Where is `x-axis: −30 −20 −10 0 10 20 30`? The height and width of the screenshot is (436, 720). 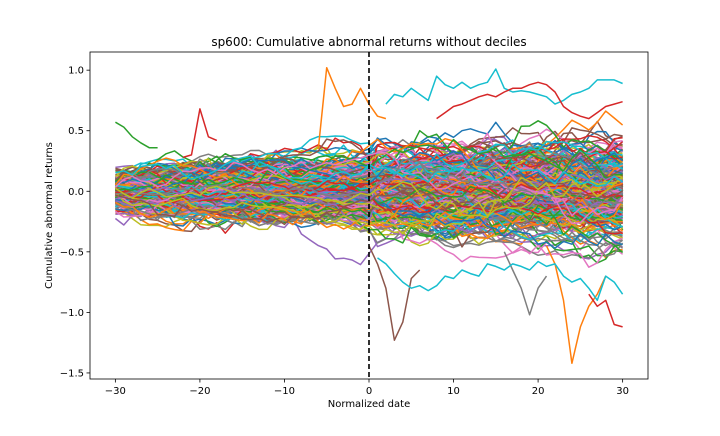 x-axis: −30 −20 −10 0 10 20 30 is located at coordinates (367, 388).